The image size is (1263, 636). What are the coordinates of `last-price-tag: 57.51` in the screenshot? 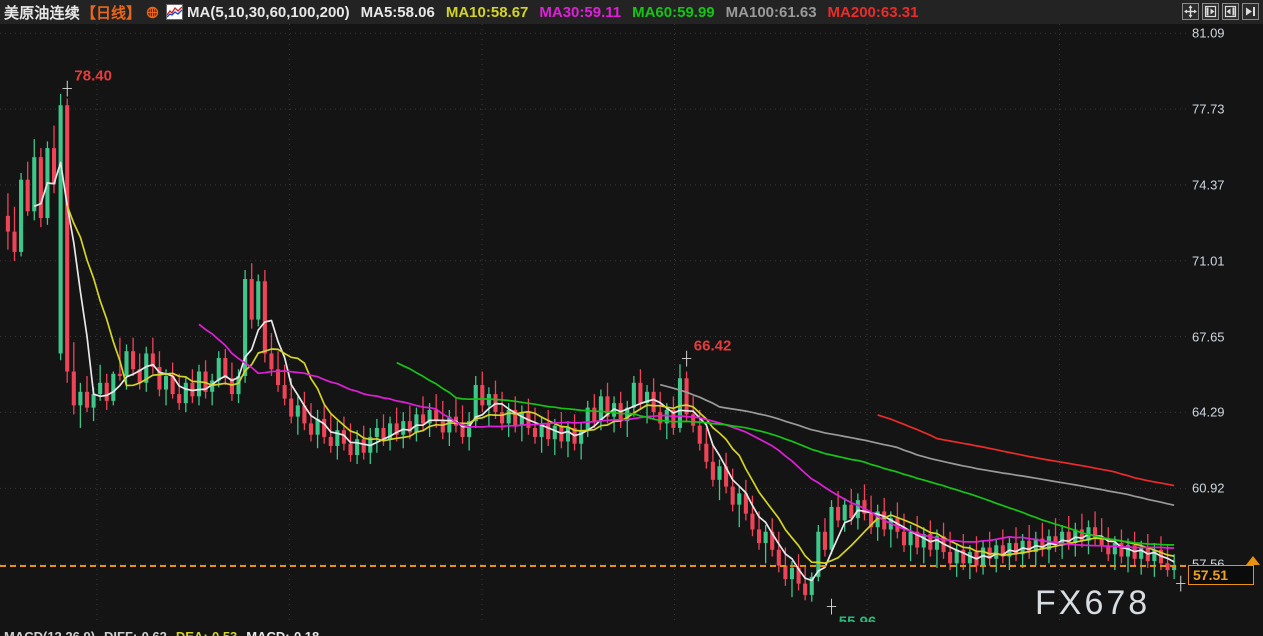 It's located at (1221, 575).